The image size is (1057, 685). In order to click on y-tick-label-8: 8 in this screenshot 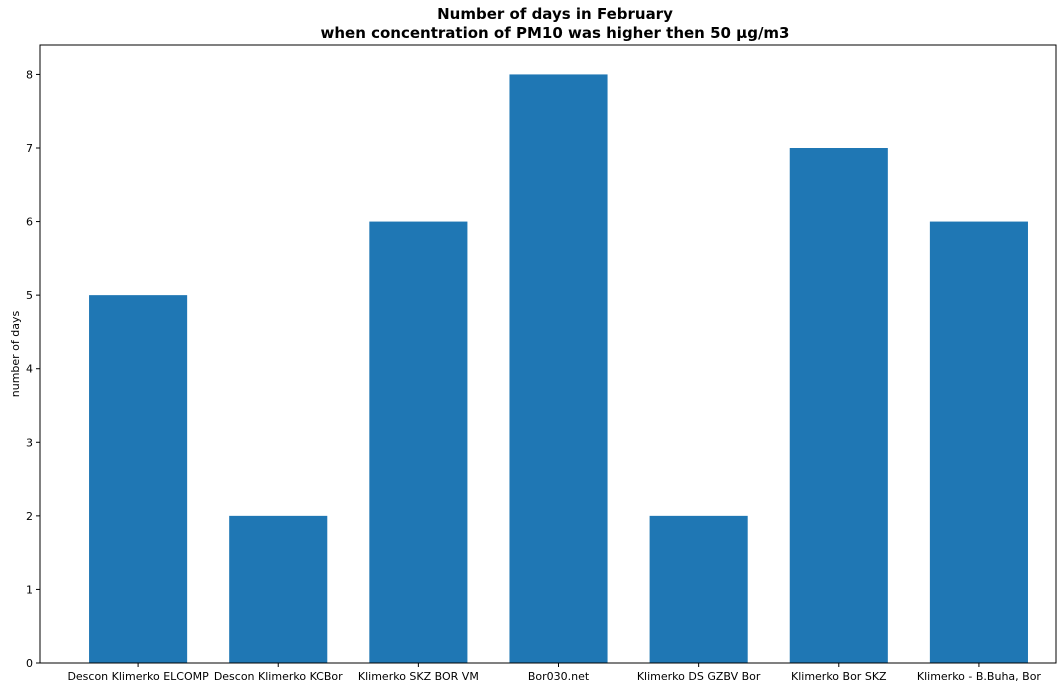, I will do `click(29, 74)`.